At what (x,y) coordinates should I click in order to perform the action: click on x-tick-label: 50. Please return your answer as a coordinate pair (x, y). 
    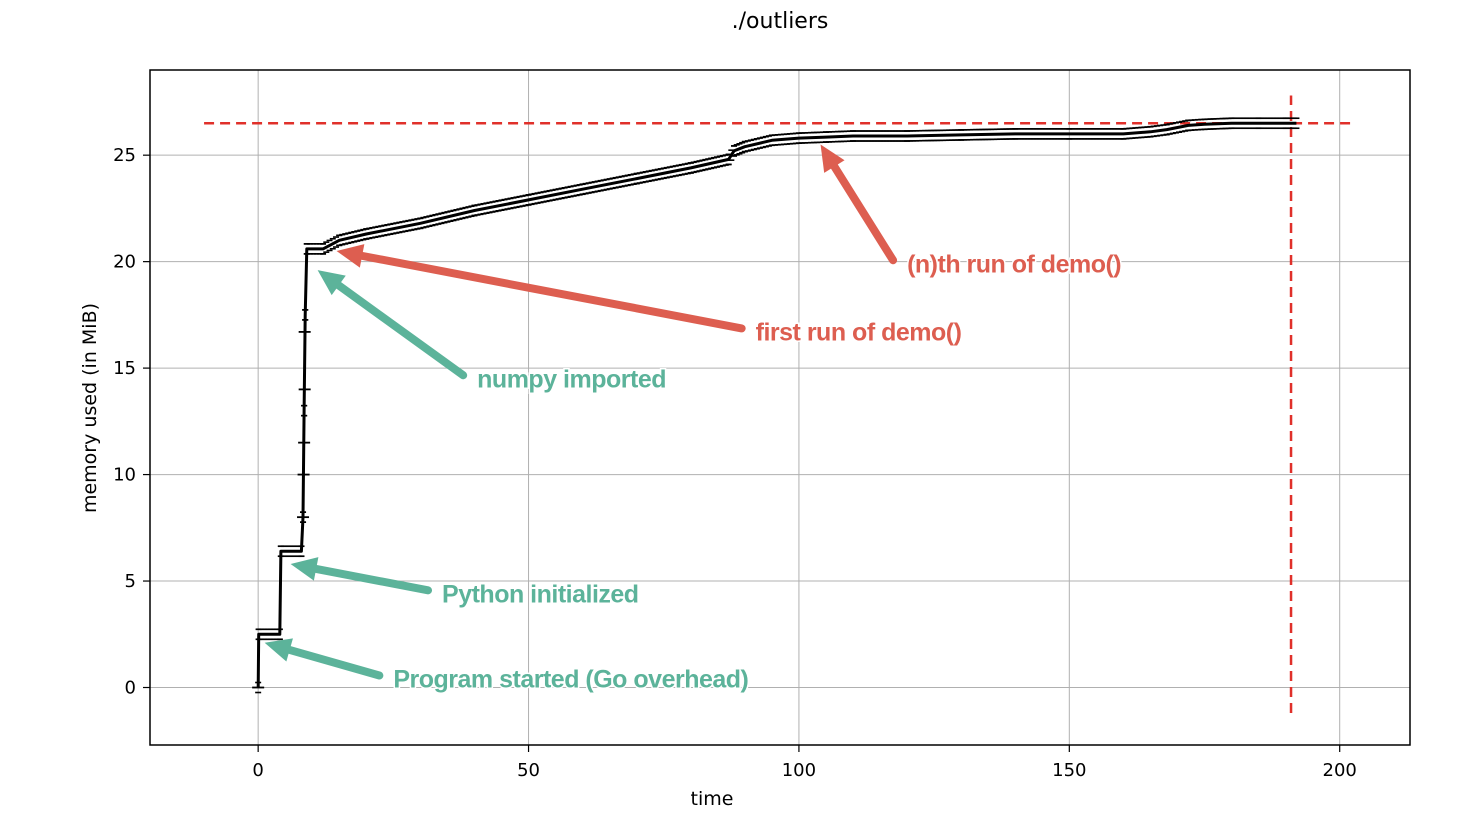
    Looking at the image, I should click on (528, 770).